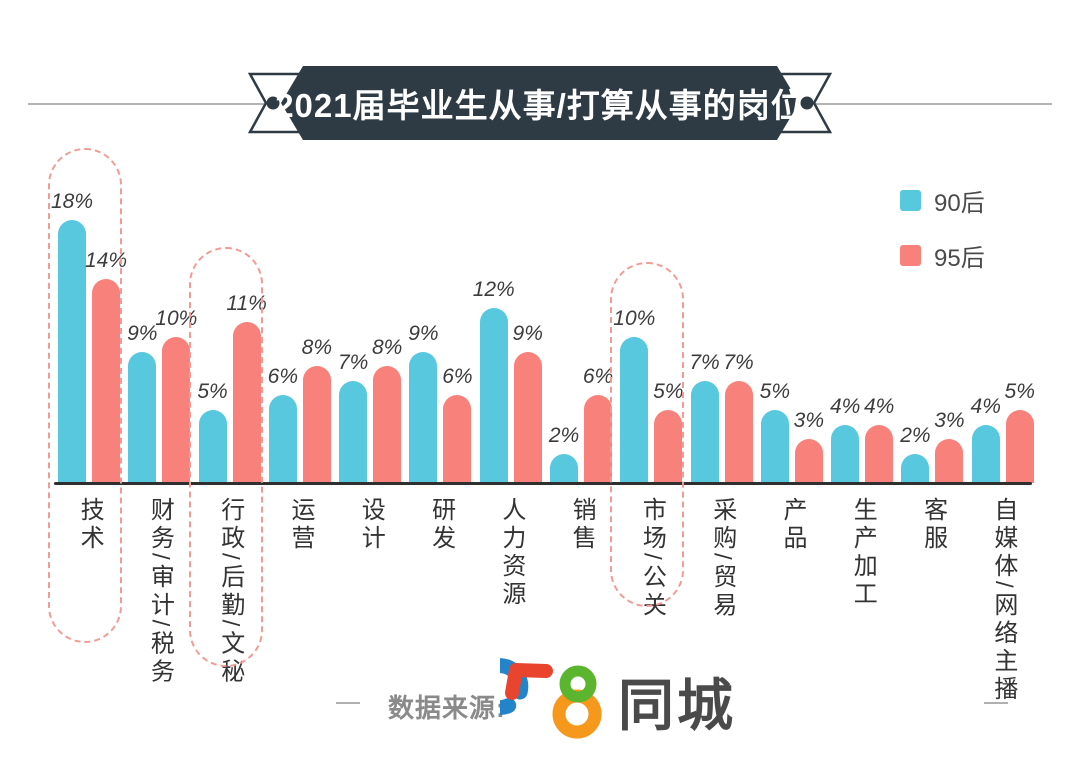 Image resolution: width=1080 pixels, height=776 pixels. Describe the element at coordinates (858, 311) in the screenshot. I see `bar-group: 4% 4%` at that location.